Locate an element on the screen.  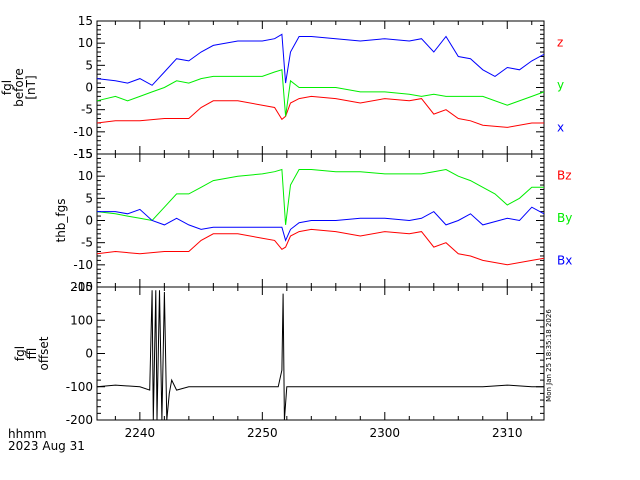
y-tick-label: 200 is located at coordinates (81, 287).